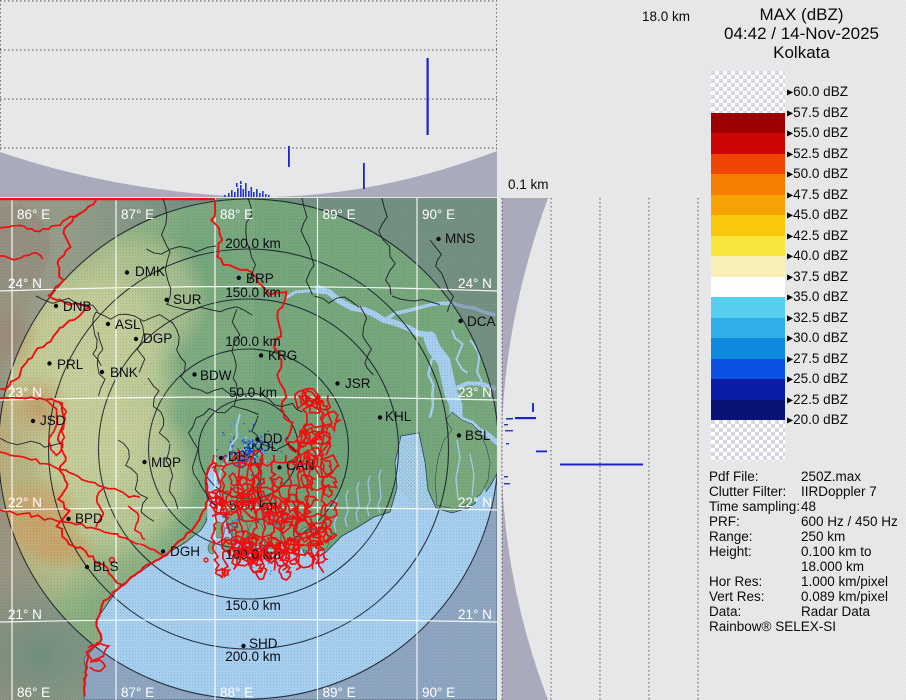 Image resolution: width=906 pixels, height=700 pixels. What do you see at coordinates (216, 375) in the screenshot?
I see `svg-text: BDW` at bounding box center [216, 375].